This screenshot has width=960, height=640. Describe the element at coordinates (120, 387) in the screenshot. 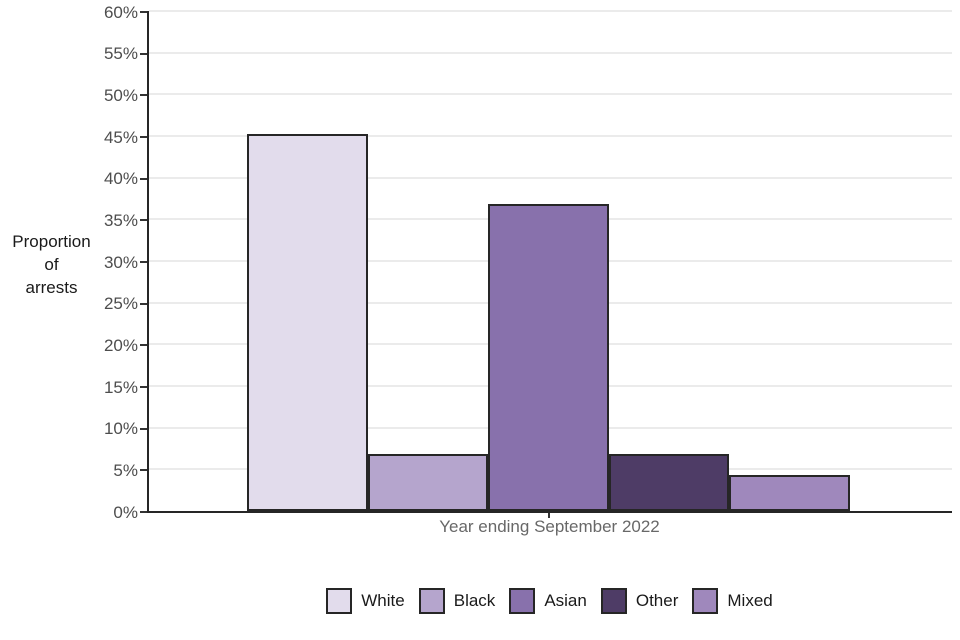

I see `y-tick-label-15: 15%` at that location.